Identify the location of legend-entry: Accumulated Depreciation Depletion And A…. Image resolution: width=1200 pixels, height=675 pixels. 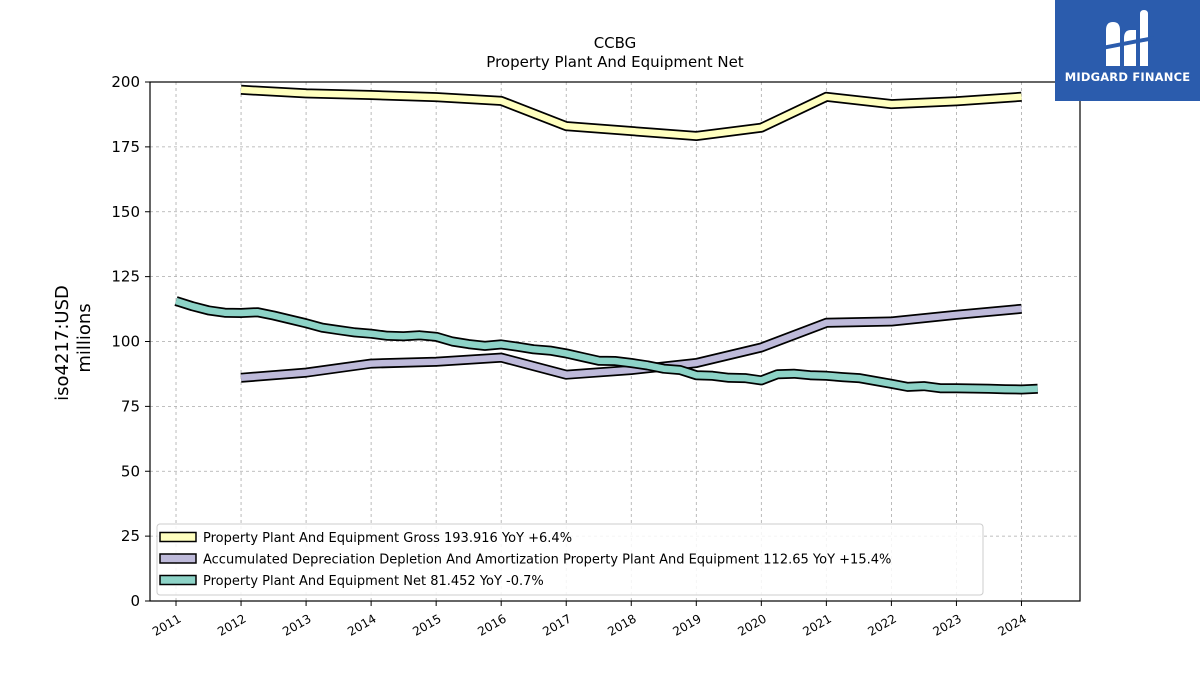
(547, 560).